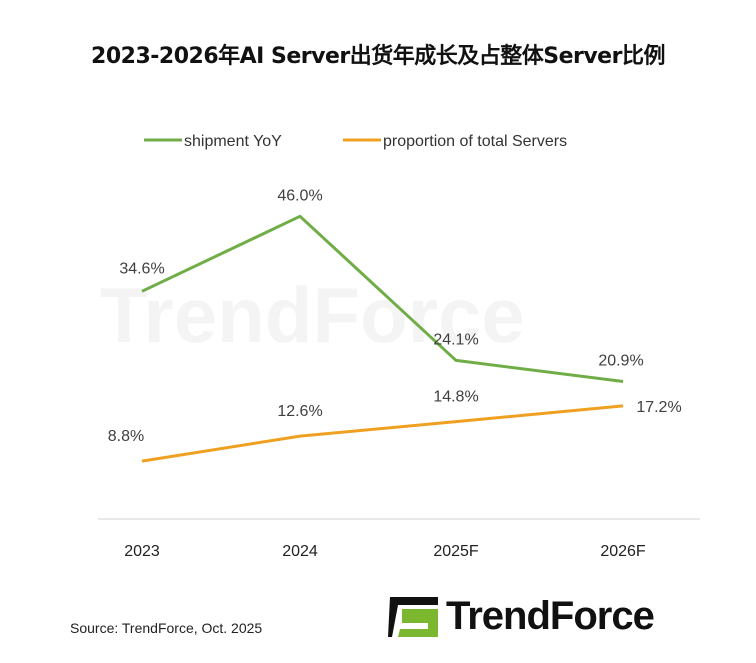  What do you see at coordinates (312, 315) in the screenshot?
I see `watermark: TrendForce` at bounding box center [312, 315].